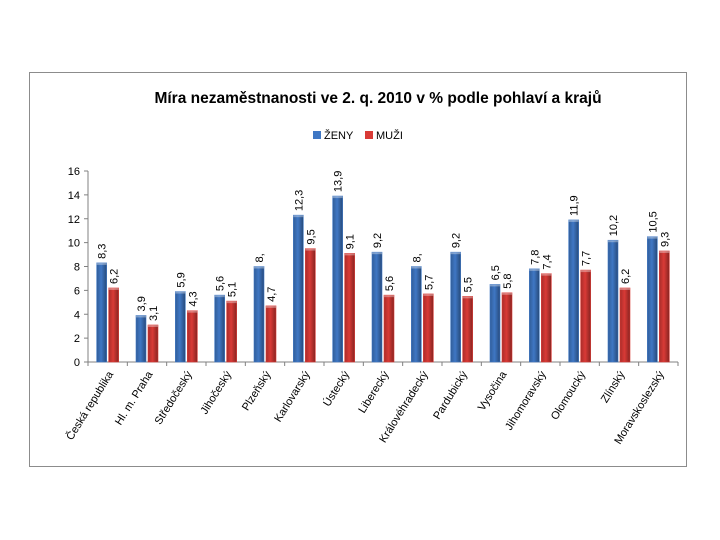 Image resolution: width=720 pixels, height=540 pixels. I want to click on category-label: Jihočeský, so click(216, 393).